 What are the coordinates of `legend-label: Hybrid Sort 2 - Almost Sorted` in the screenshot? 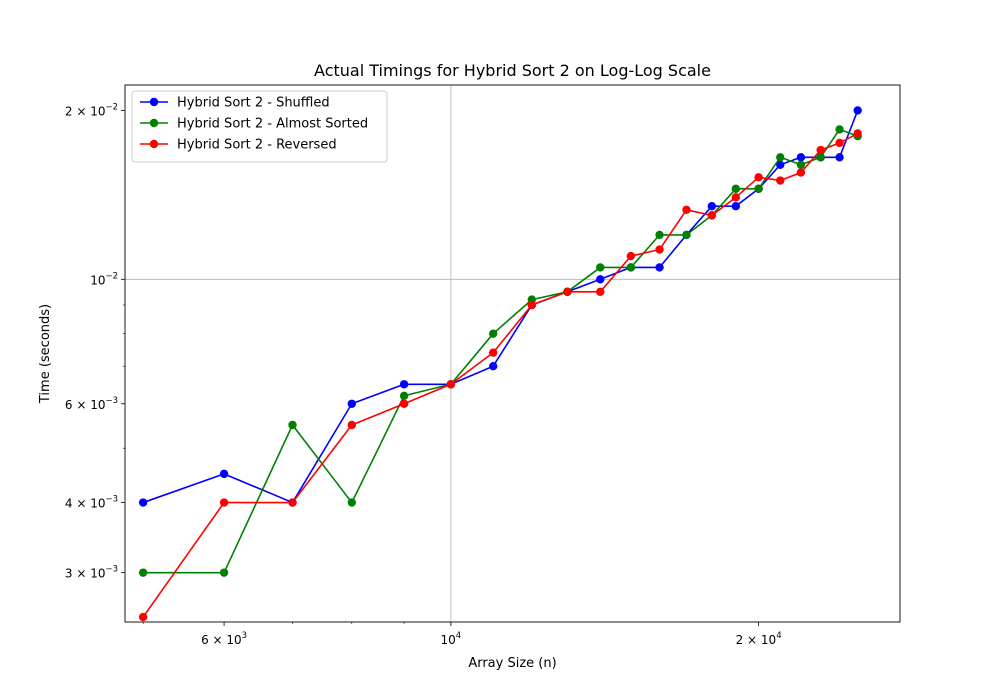 It's located at (272, 124).